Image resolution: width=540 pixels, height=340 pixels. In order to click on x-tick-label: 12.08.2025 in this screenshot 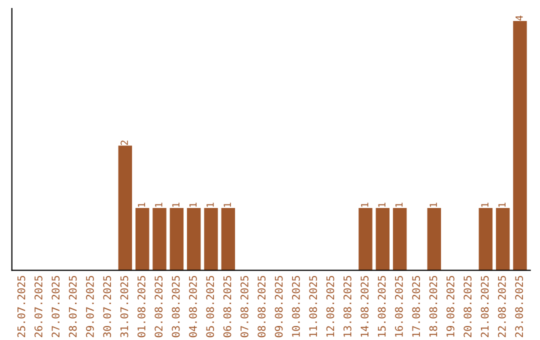, I will do `click(330, 306)`.